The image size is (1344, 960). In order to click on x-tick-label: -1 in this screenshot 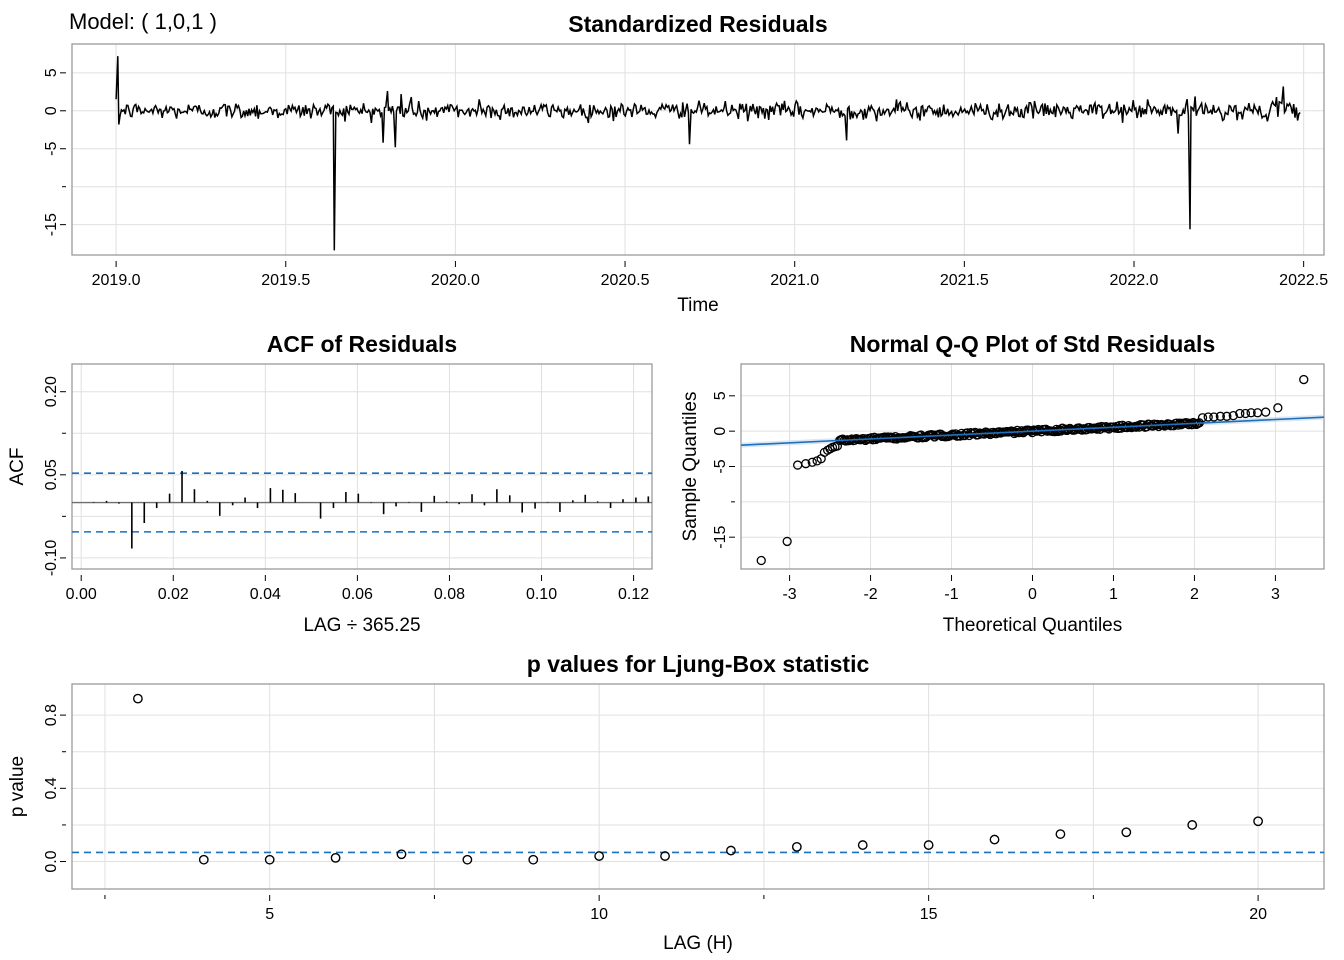, I will do `click(951, 594)`.